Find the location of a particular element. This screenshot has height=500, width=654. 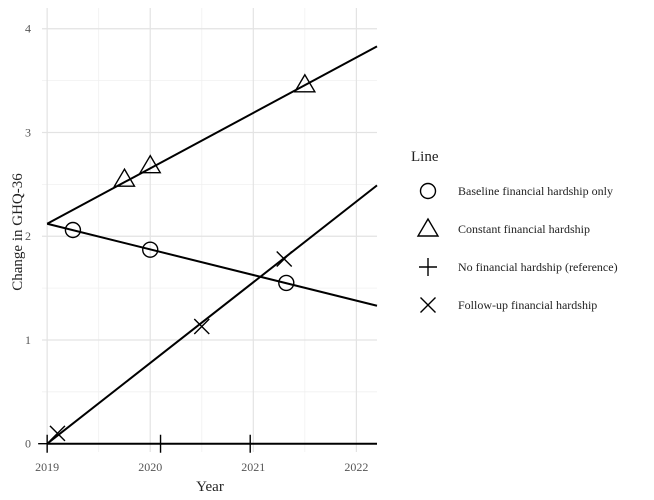

y-tick-label: 3 is located at coordinates (28, 132).